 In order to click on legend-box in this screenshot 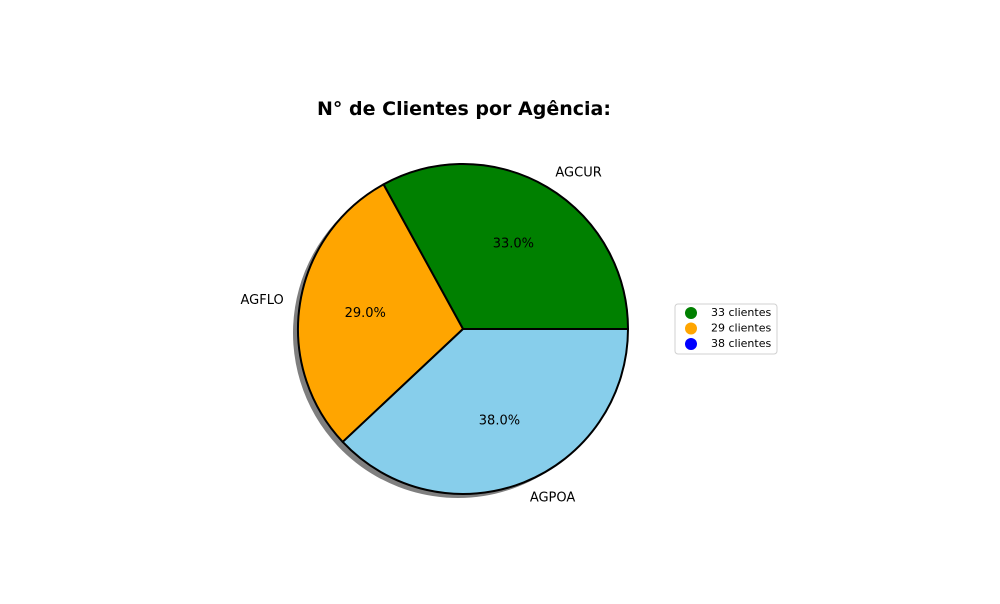, I will do `click(726, 329)`.